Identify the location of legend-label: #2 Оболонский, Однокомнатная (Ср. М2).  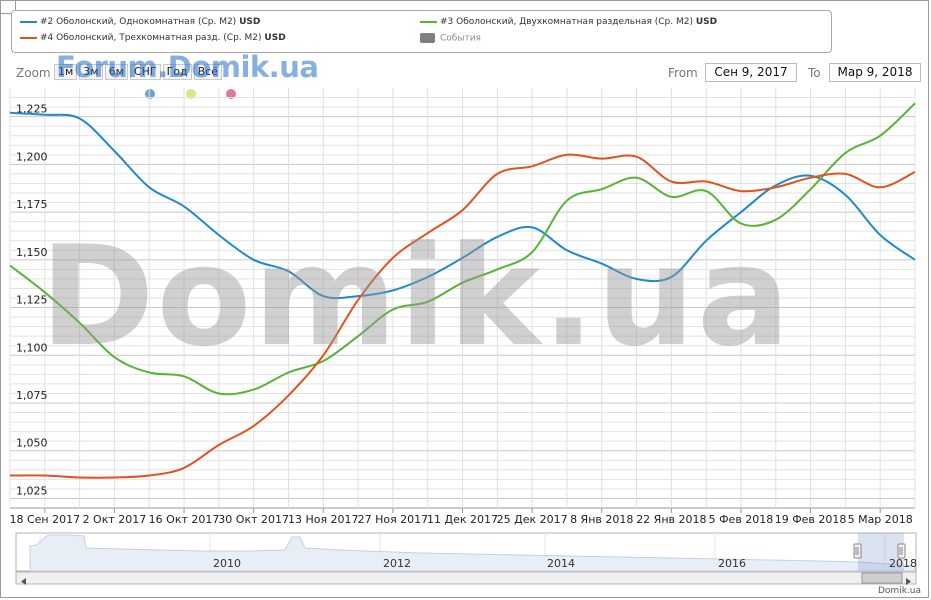
(138, 22).